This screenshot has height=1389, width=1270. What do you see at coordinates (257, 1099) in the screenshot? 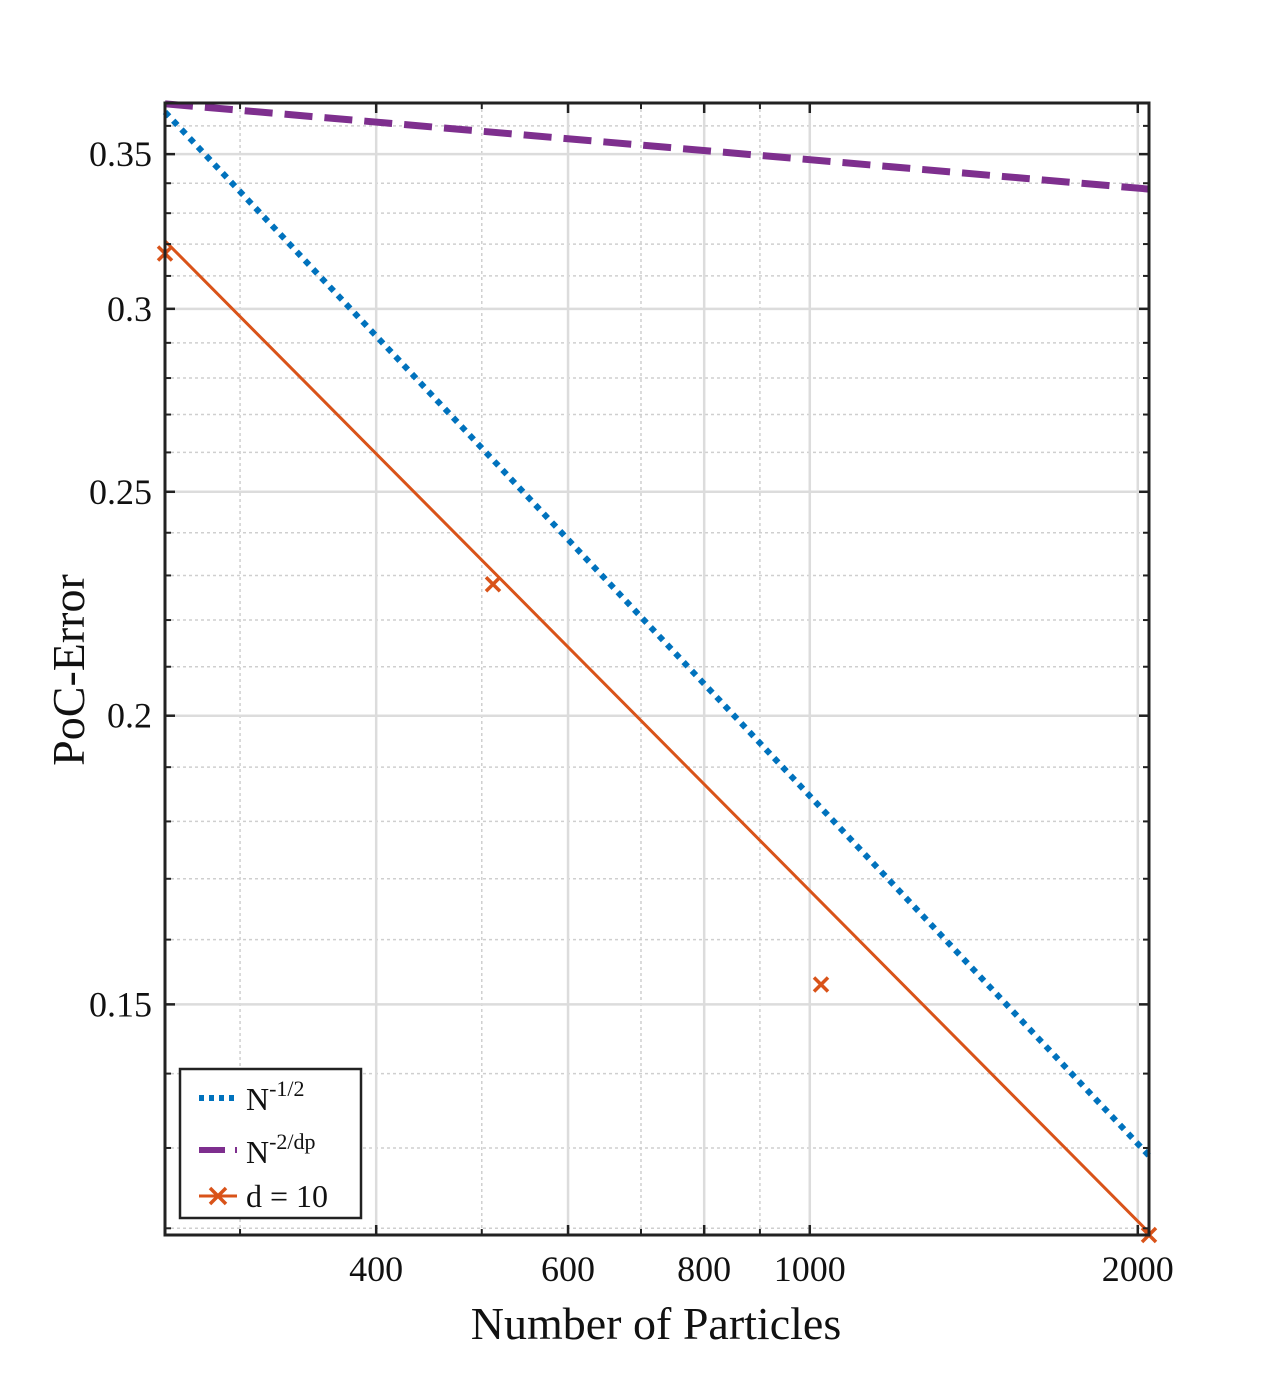
I see `legend-label-n-half-base: N` at bounding box center [257, 1099].